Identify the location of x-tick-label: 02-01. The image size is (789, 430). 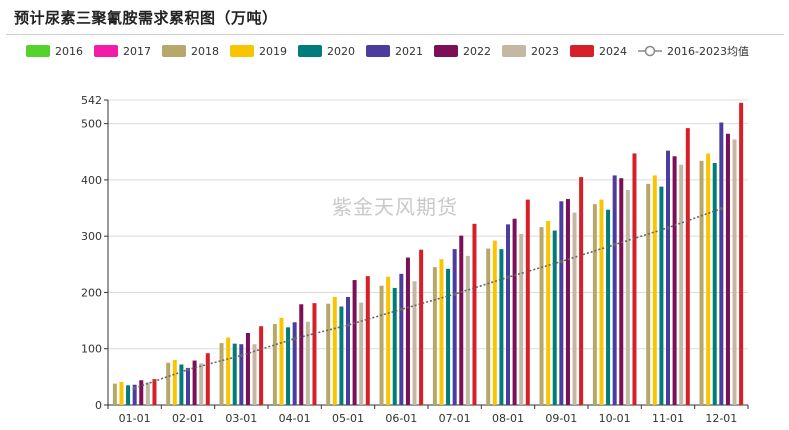
(188, 418).